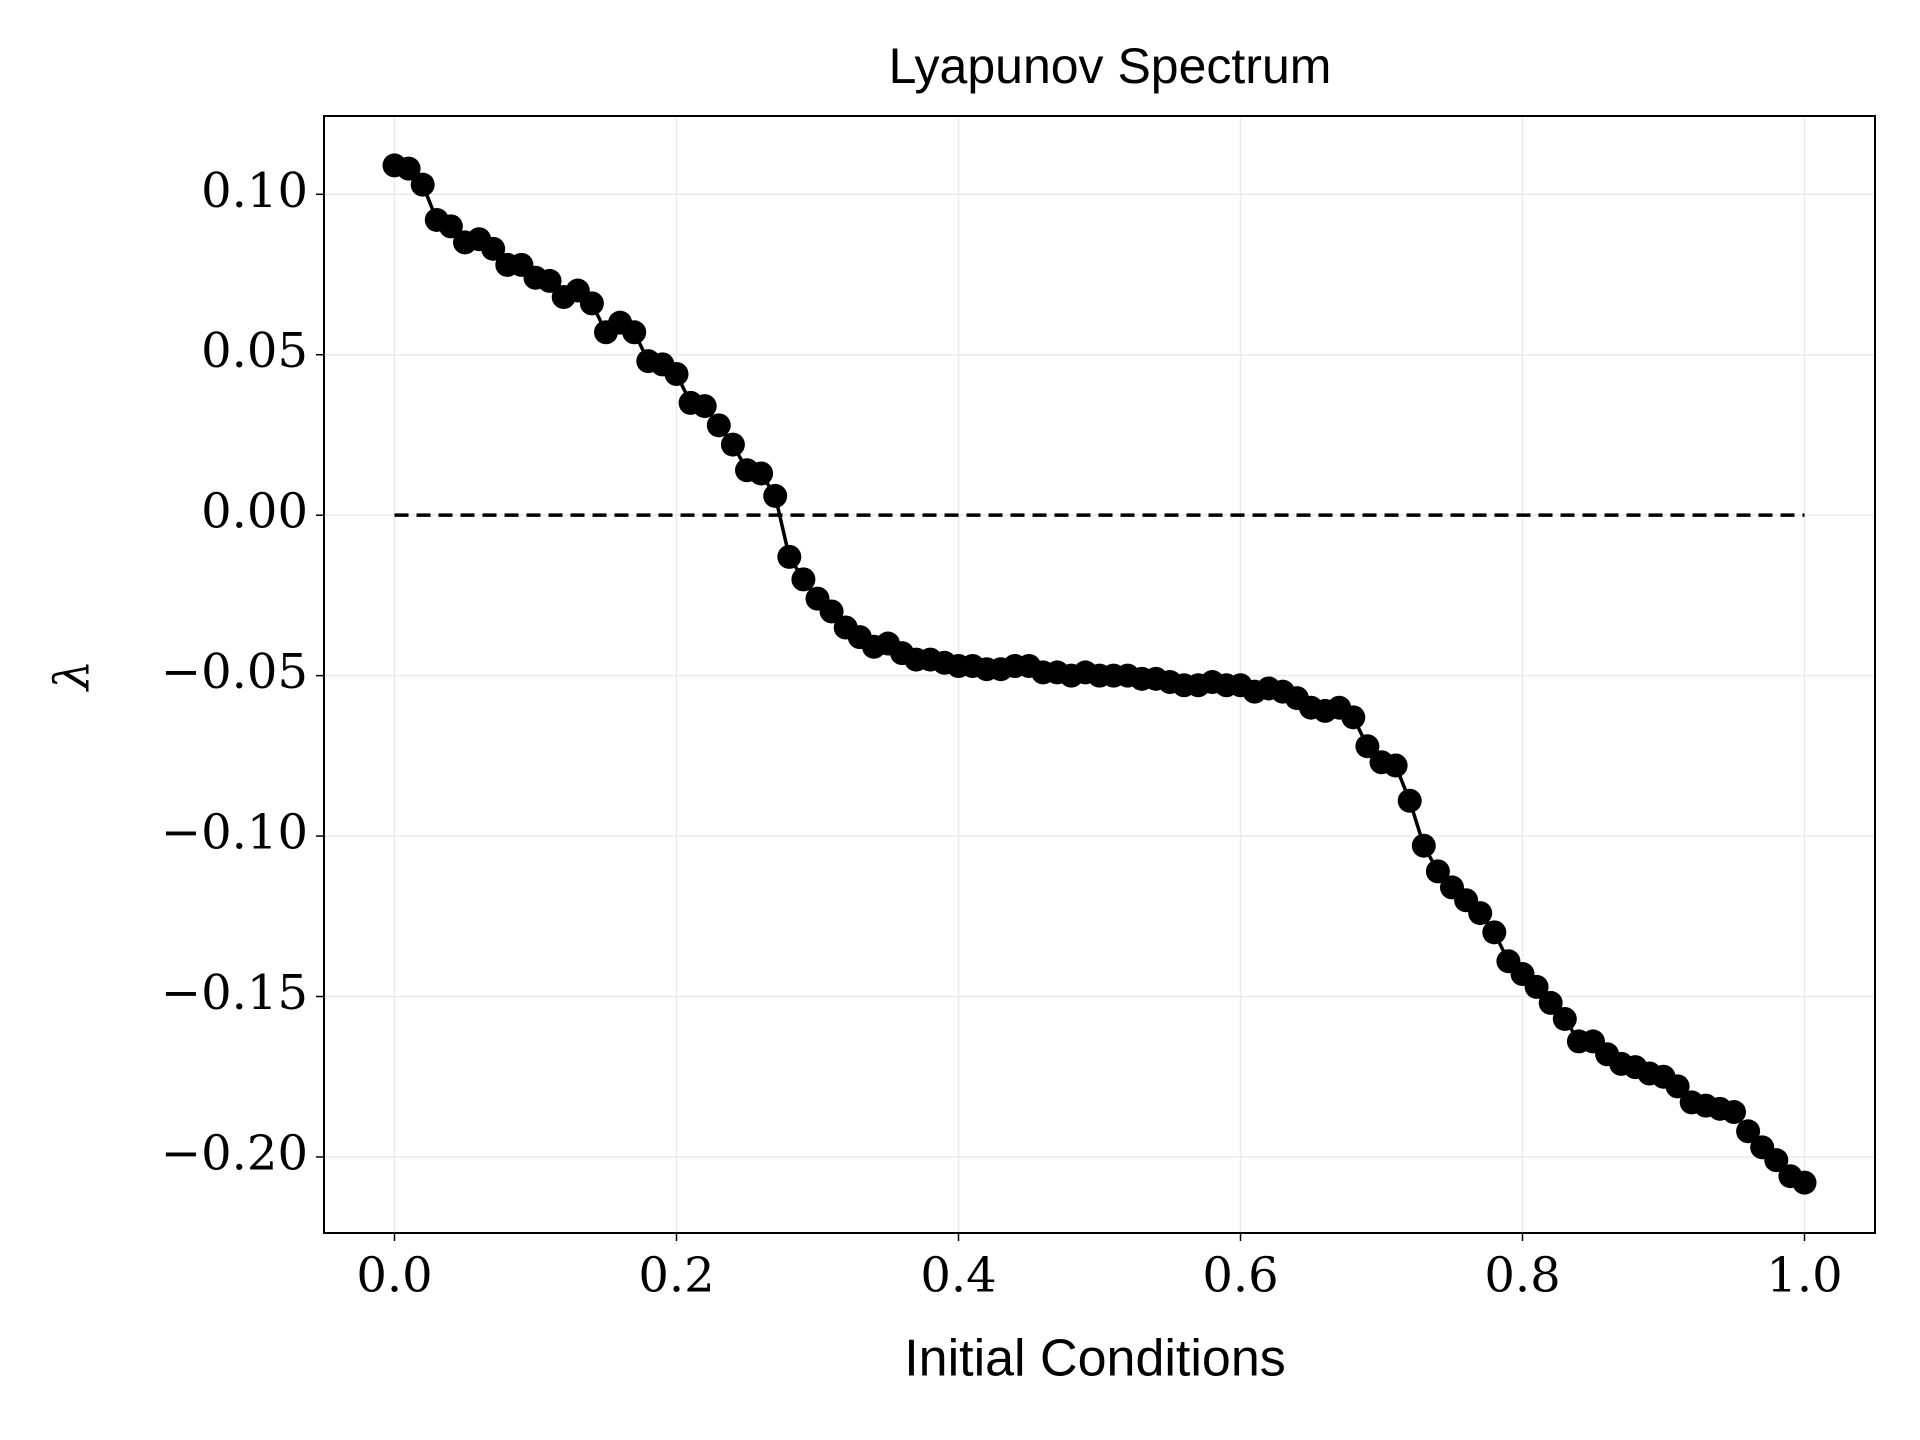 The height and width of the screenshot is (1440, 1920). Describe the element at coordinates (254, 351) in the screenshot. I see `y-tick-label: 0.05` at that location.